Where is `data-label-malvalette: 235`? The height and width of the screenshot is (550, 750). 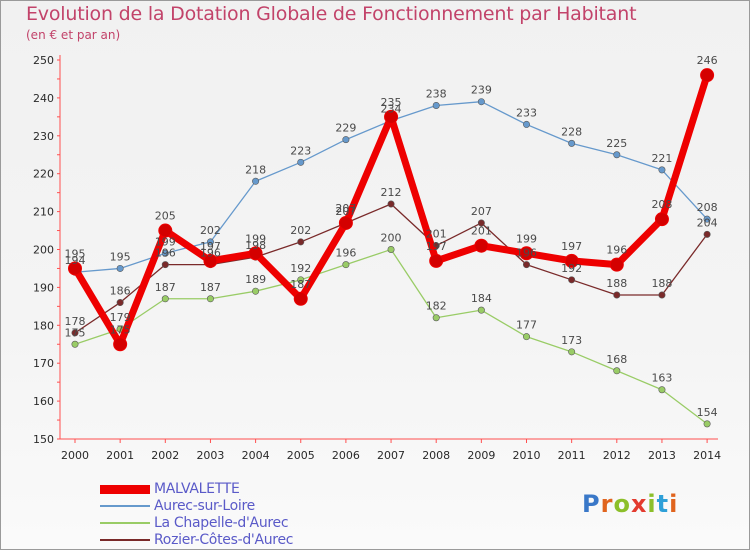 data-label-malvalette: 235 is located at coordinates (391, 102).